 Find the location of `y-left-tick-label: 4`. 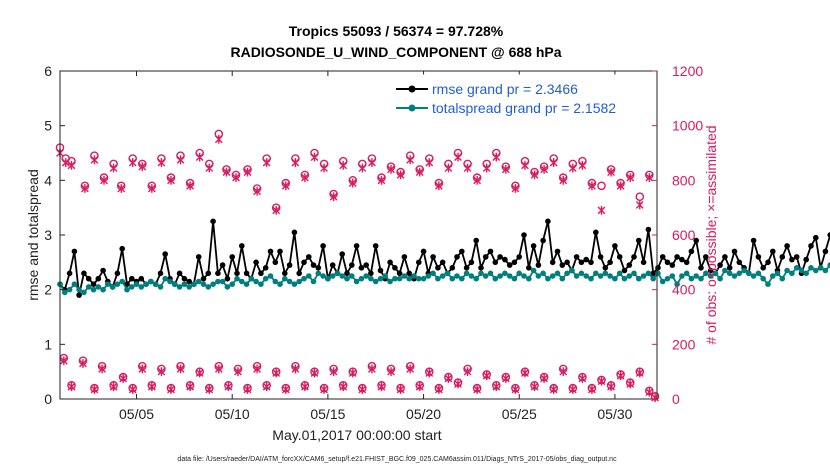

y-left-tick-label: 4 is located at coordinates (48, 180).